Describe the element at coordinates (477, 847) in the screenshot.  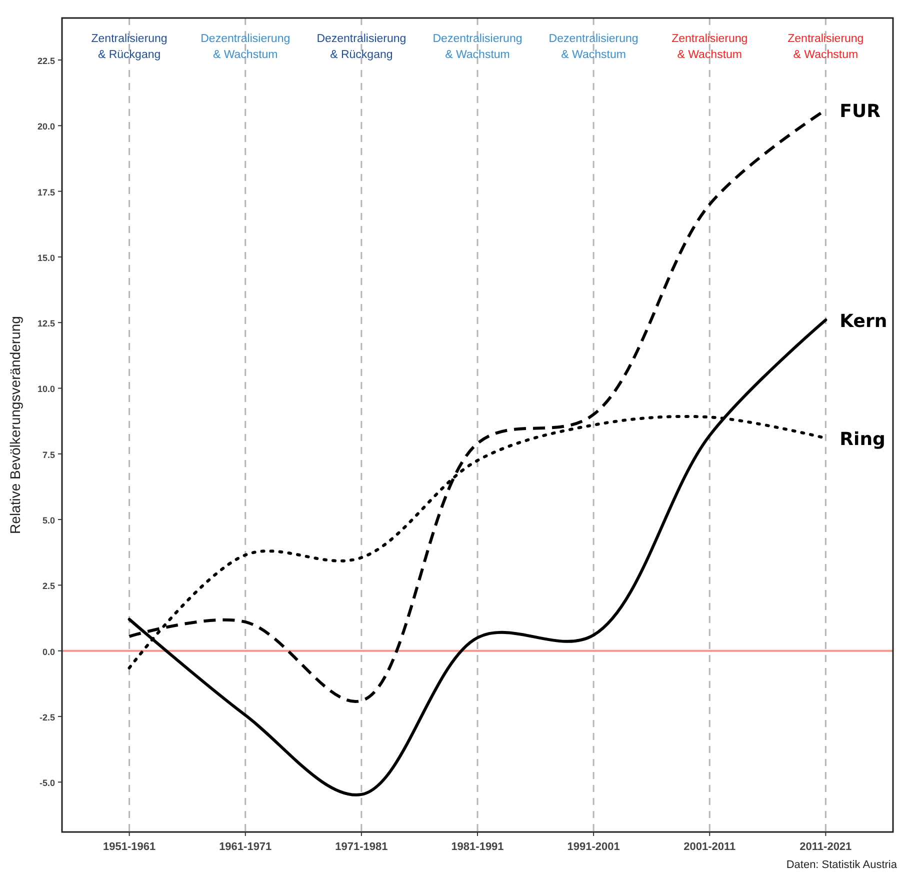
I see `x-tick-label: 1981-1991` at that location.